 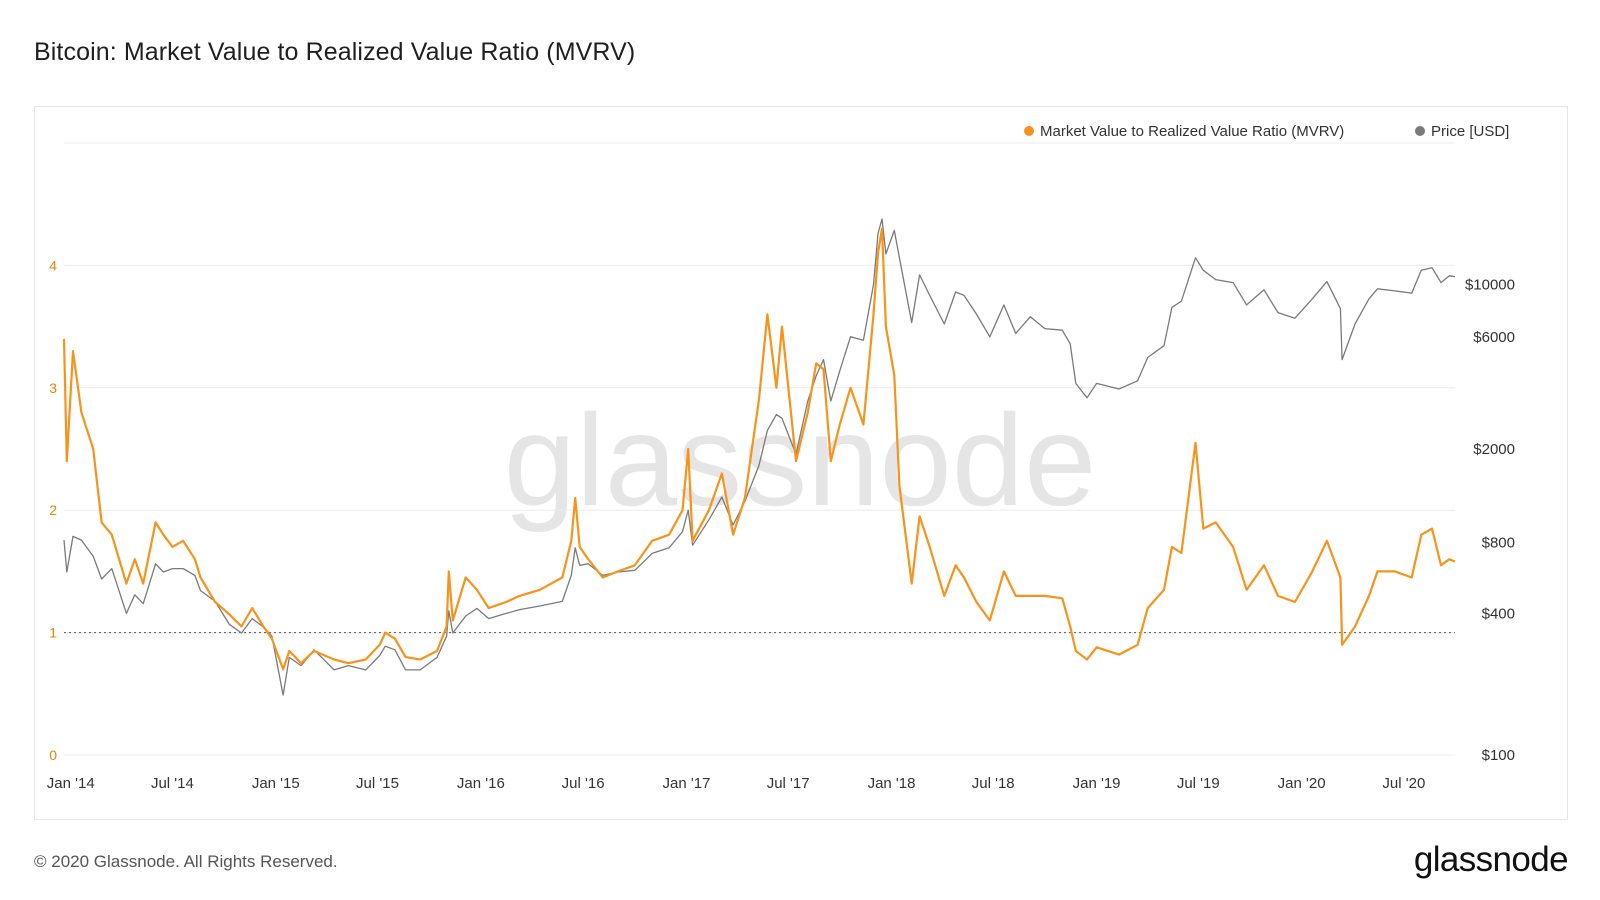 I want to click on x-tick-label: Jul '18, so click(x=993, y=783).